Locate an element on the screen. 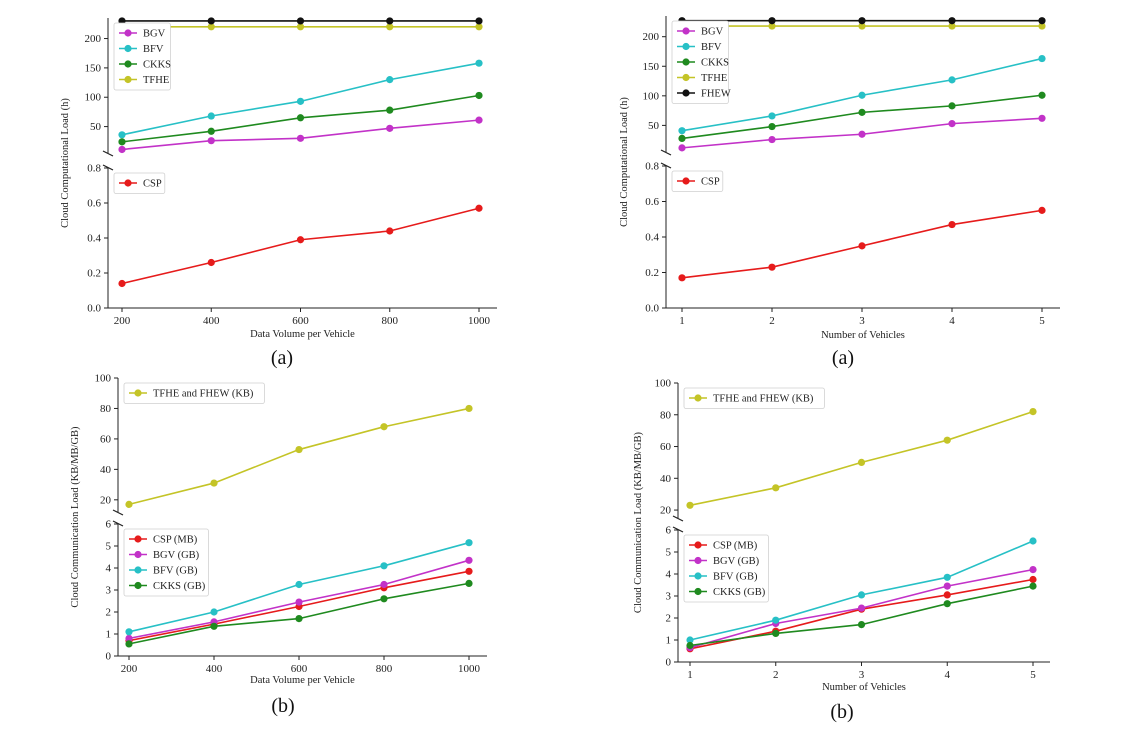 This screenshot has height=734, width=1141. data-point-bgv-gb is located at coordinates (861, 608).